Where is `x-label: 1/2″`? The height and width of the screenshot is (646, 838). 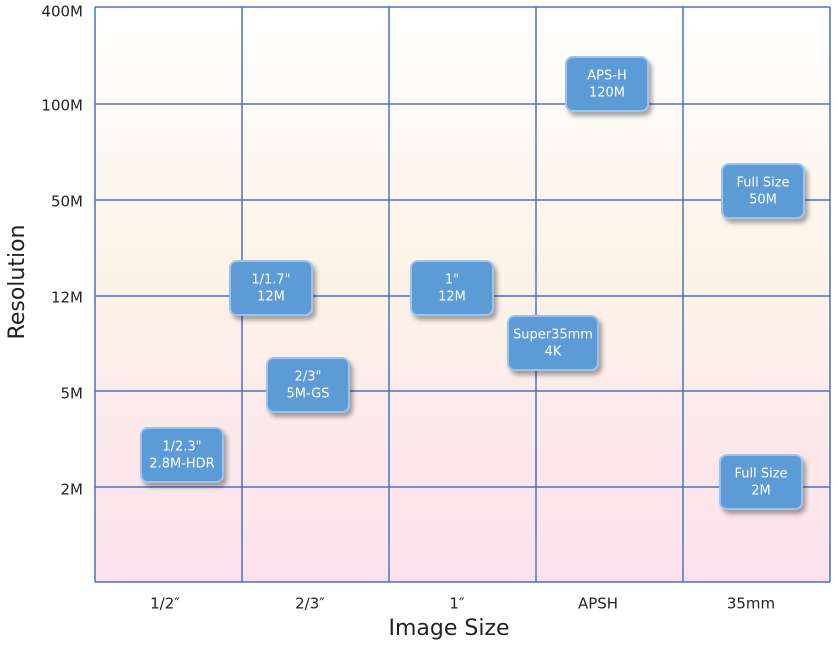
x-label: 1/2″ is located at coordinates (165, 604).